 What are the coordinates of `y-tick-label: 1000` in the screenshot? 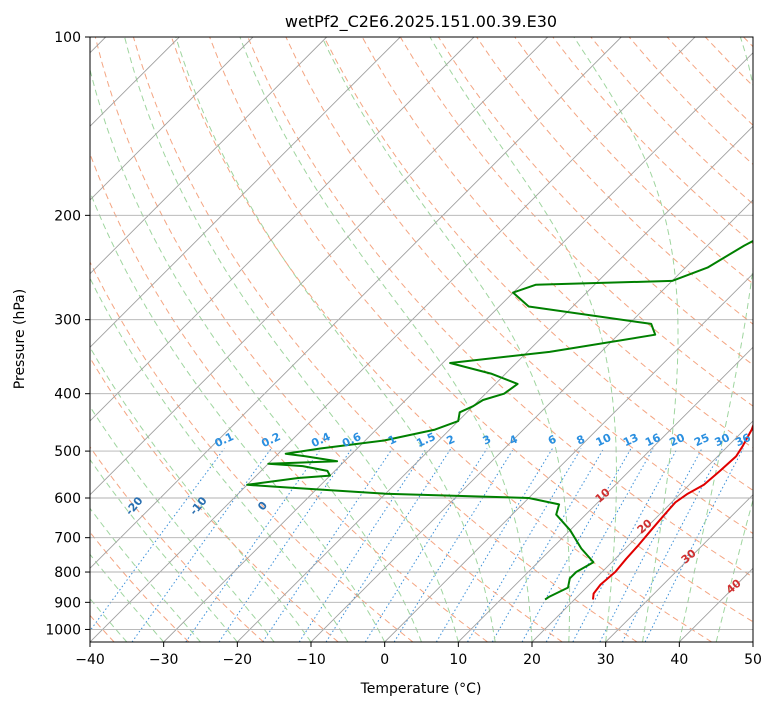 It's located at (63, 630).